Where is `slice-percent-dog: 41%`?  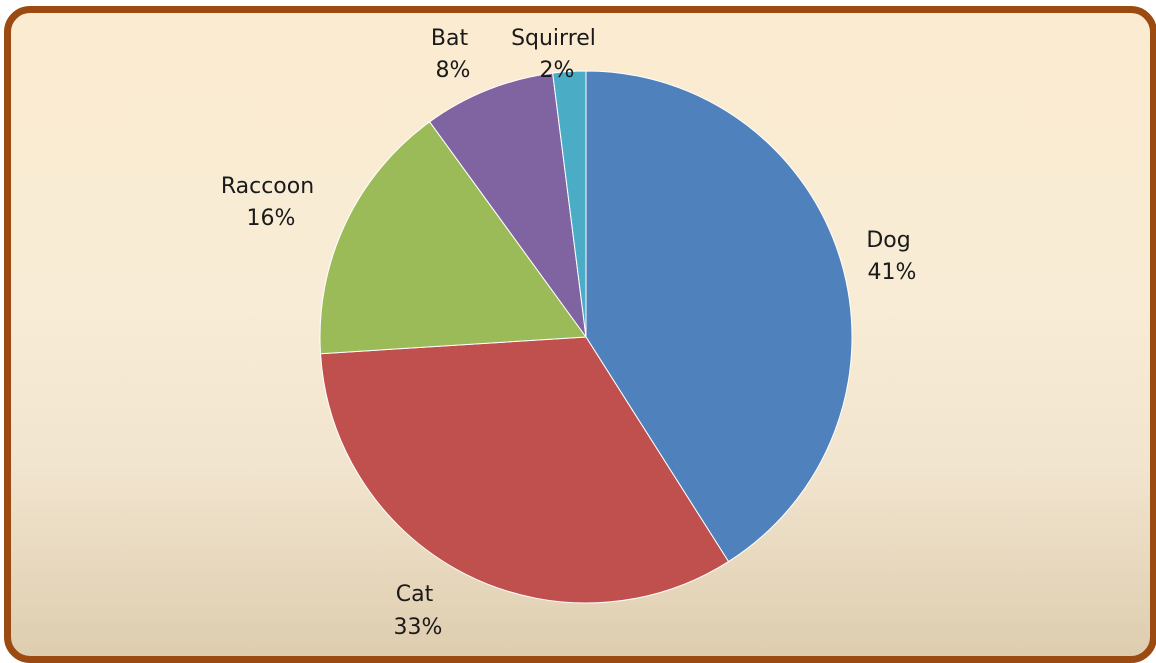
slice-percent-dog: 41% is located at coordinates (892, 272).